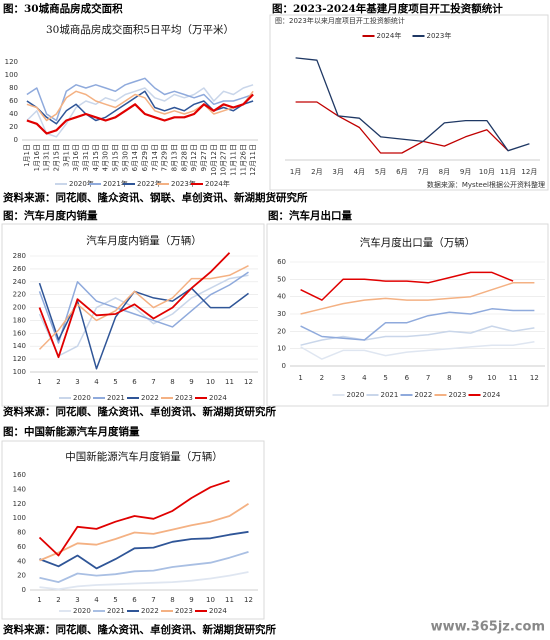 This screenshot has width=550, height=640. I want to click on x-tick-label: 5月15日, so click(115, 157).